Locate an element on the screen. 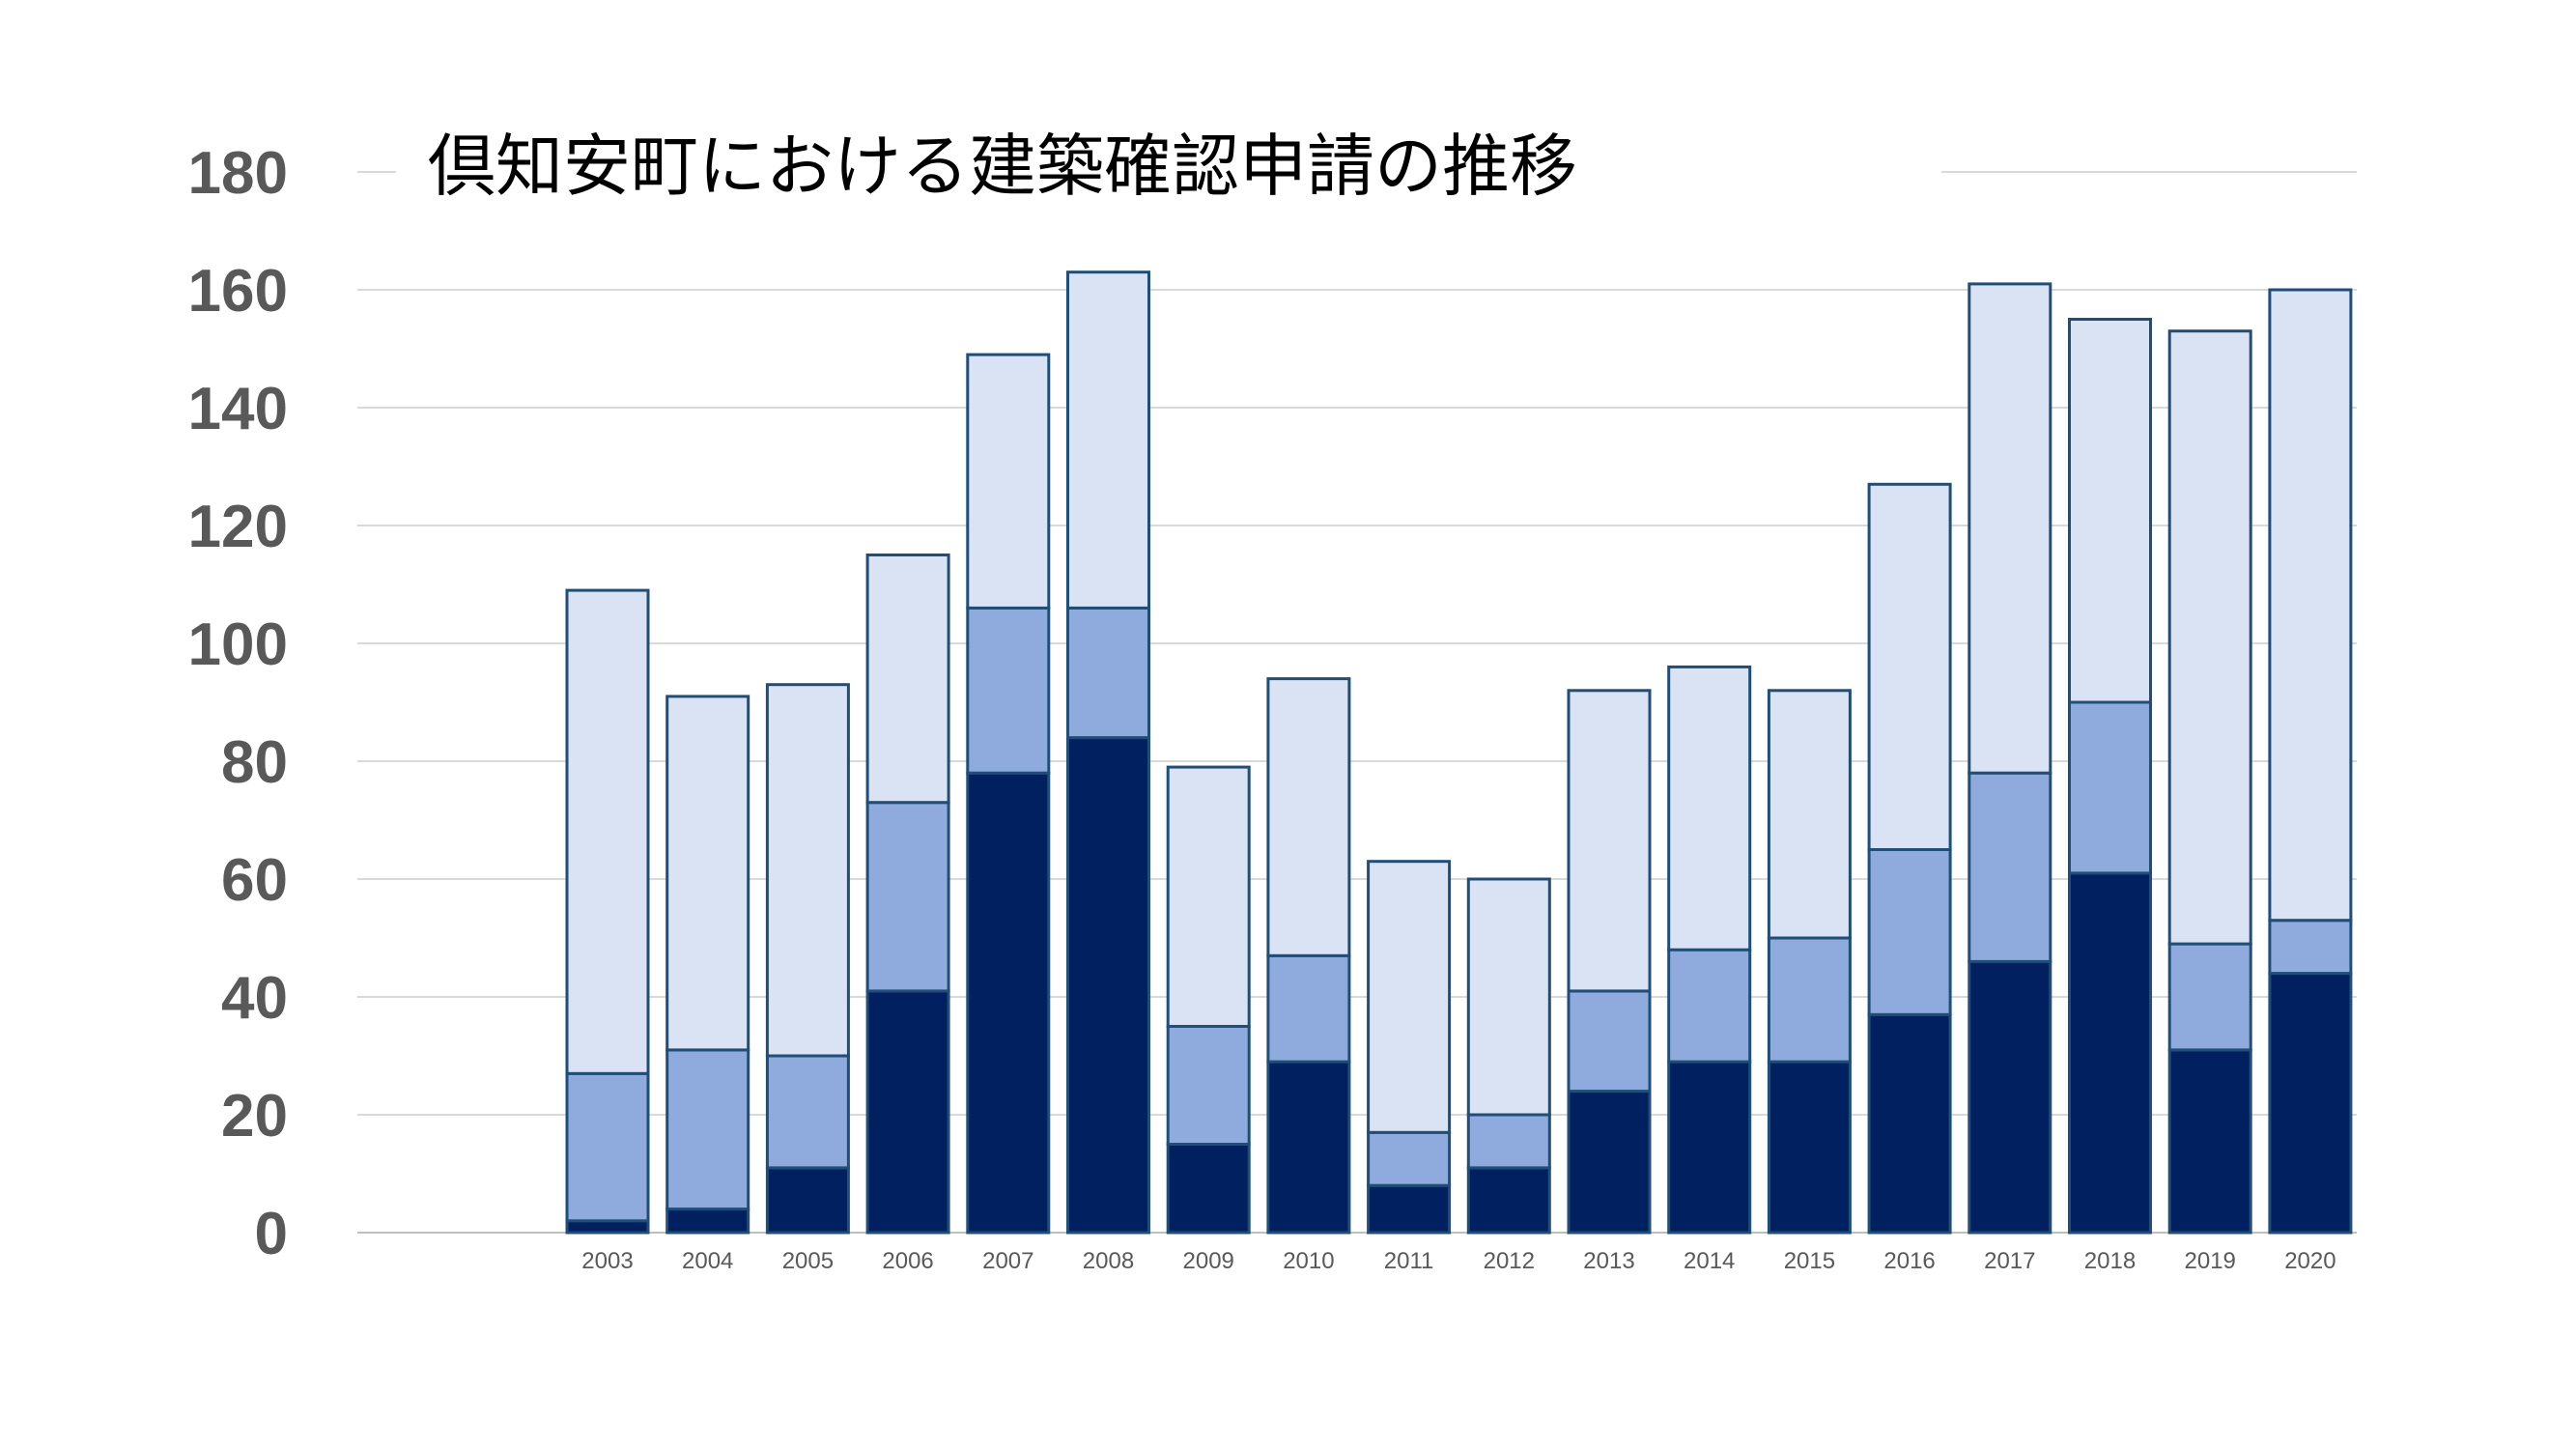  y-axis-tick-labels: 0 20 40 60 80 100 120 140 160 180 is located at coordinates (238, 703).